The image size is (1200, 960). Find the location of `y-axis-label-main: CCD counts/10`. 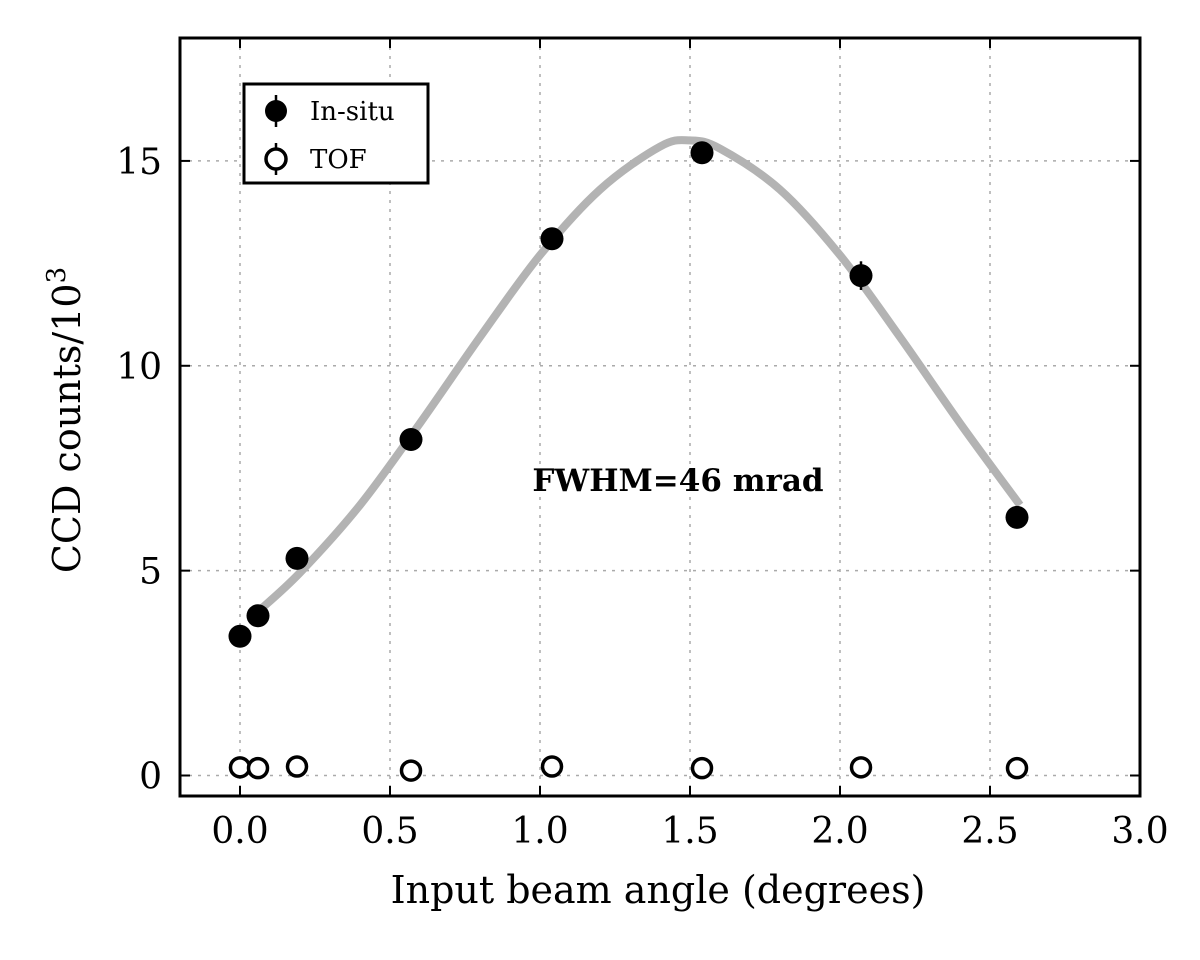

y-axis-label-main: CCD counts/10 is located at coordinates (67, 428).